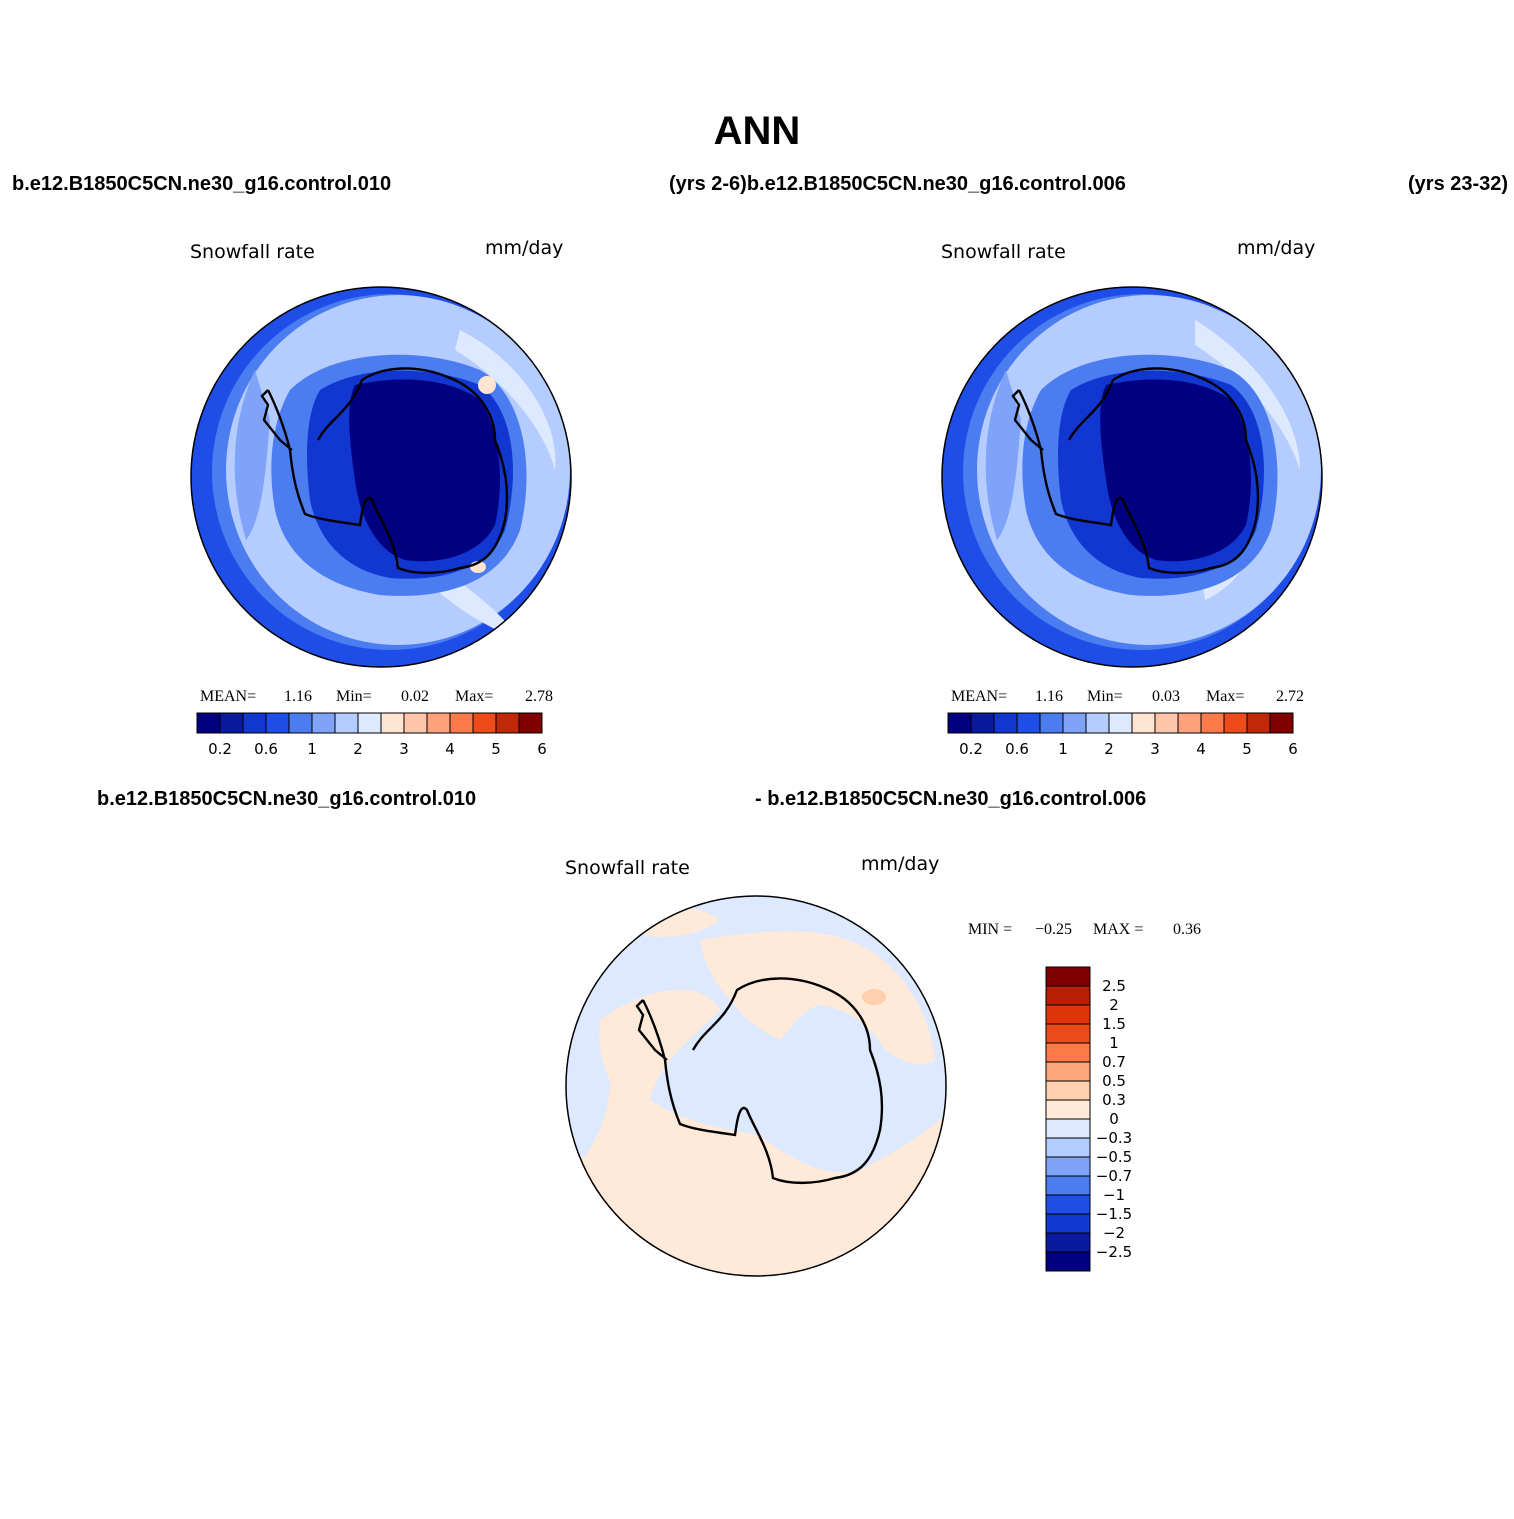  What do you see at coordinates (1049, 696) in the screenshot?
I see `panel2-mean-value: 1.16` at bounding box center [1049, 696].